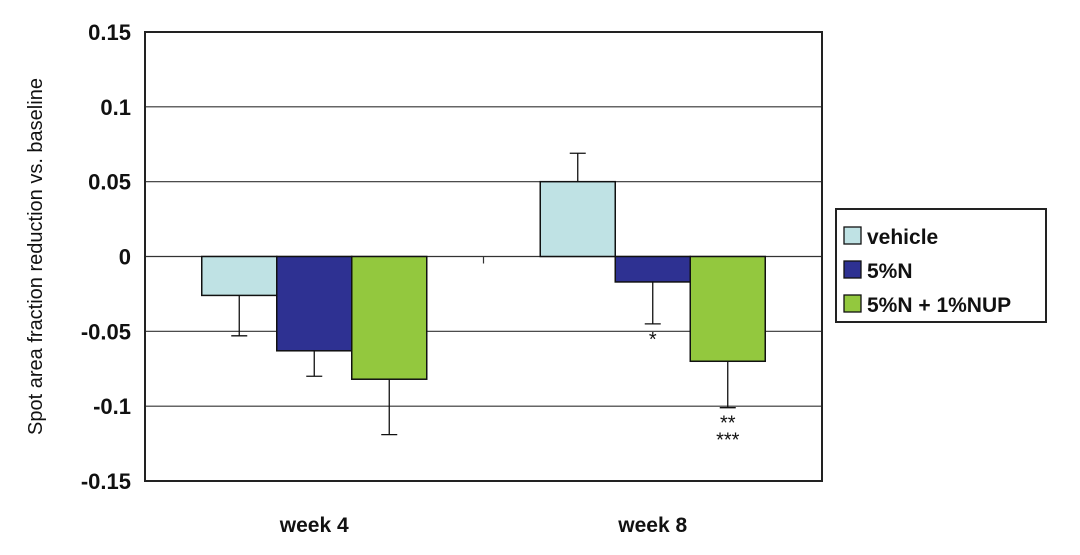 This screenshot has width=1080, height=555. I want to click on legend-frame, so click(941, 265).